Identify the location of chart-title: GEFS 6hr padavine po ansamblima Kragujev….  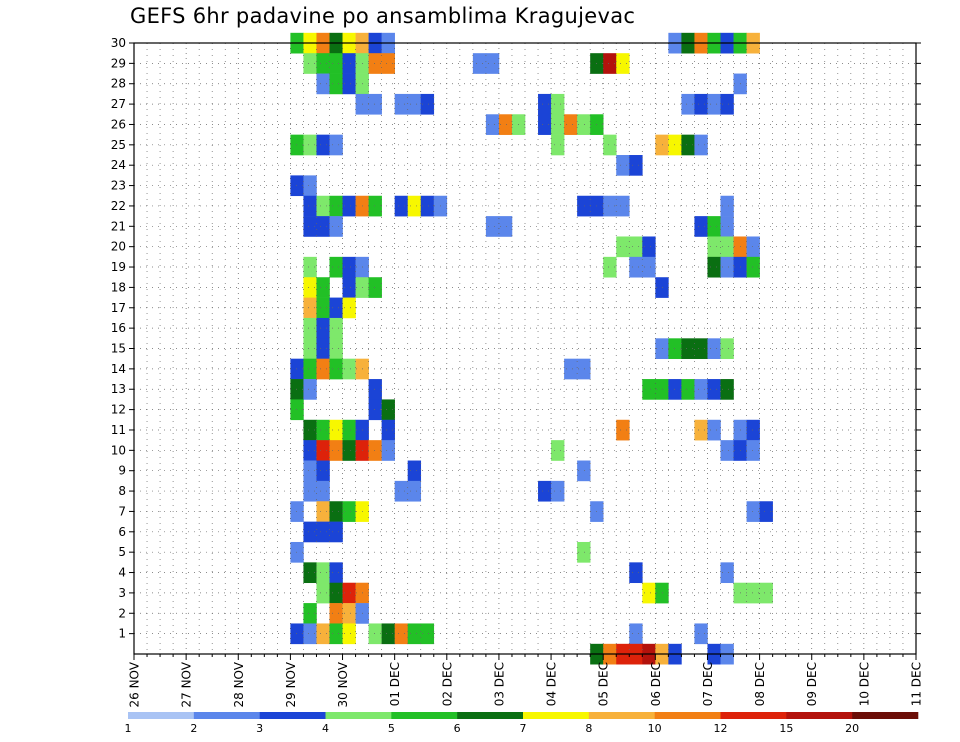
(383, 16).